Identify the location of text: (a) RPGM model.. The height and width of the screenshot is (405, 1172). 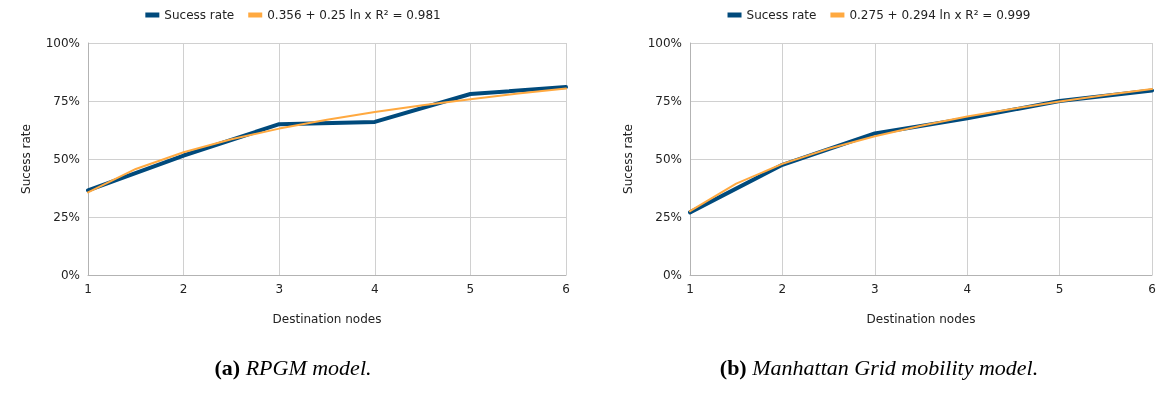
(293, 367).